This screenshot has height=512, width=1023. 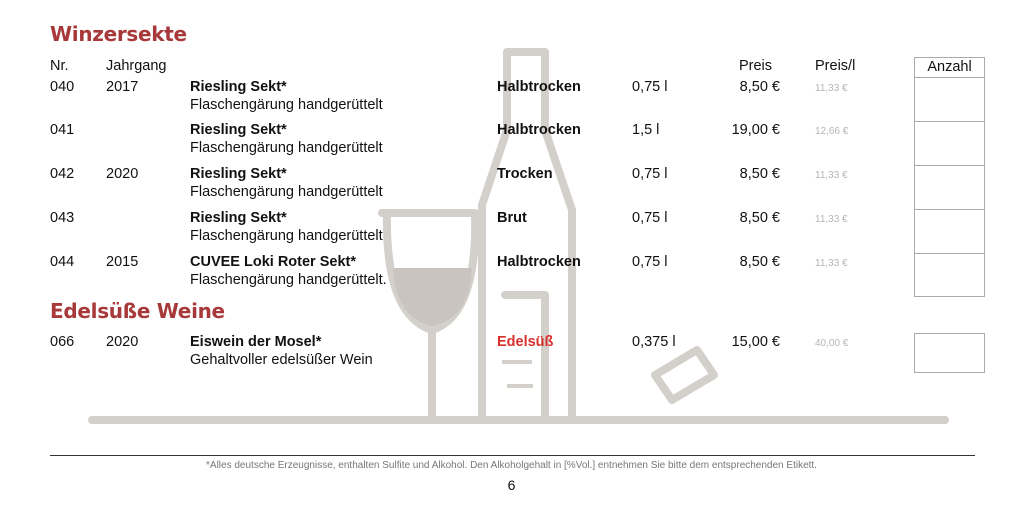 I want to click on item-style: Edelsüß, so click(x=525, y=342).